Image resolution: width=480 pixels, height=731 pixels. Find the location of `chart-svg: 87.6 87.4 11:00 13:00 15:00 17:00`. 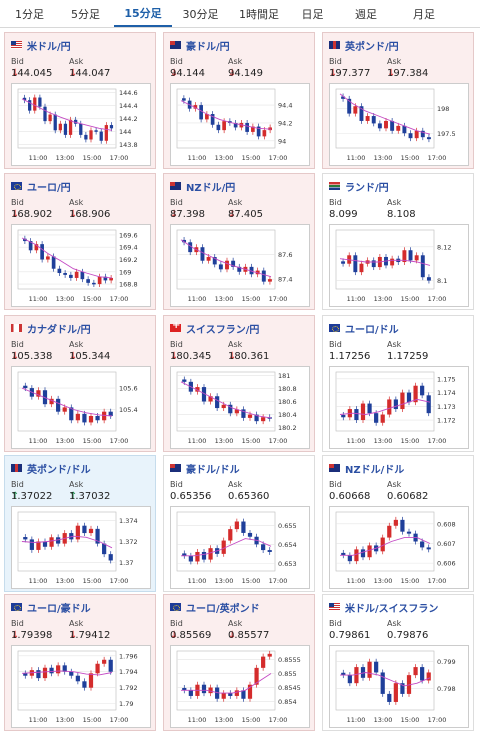

chart-svg: 87.6 87.4 11:00 13:00 15:00 17:00 is located at coordinates (234, 266).